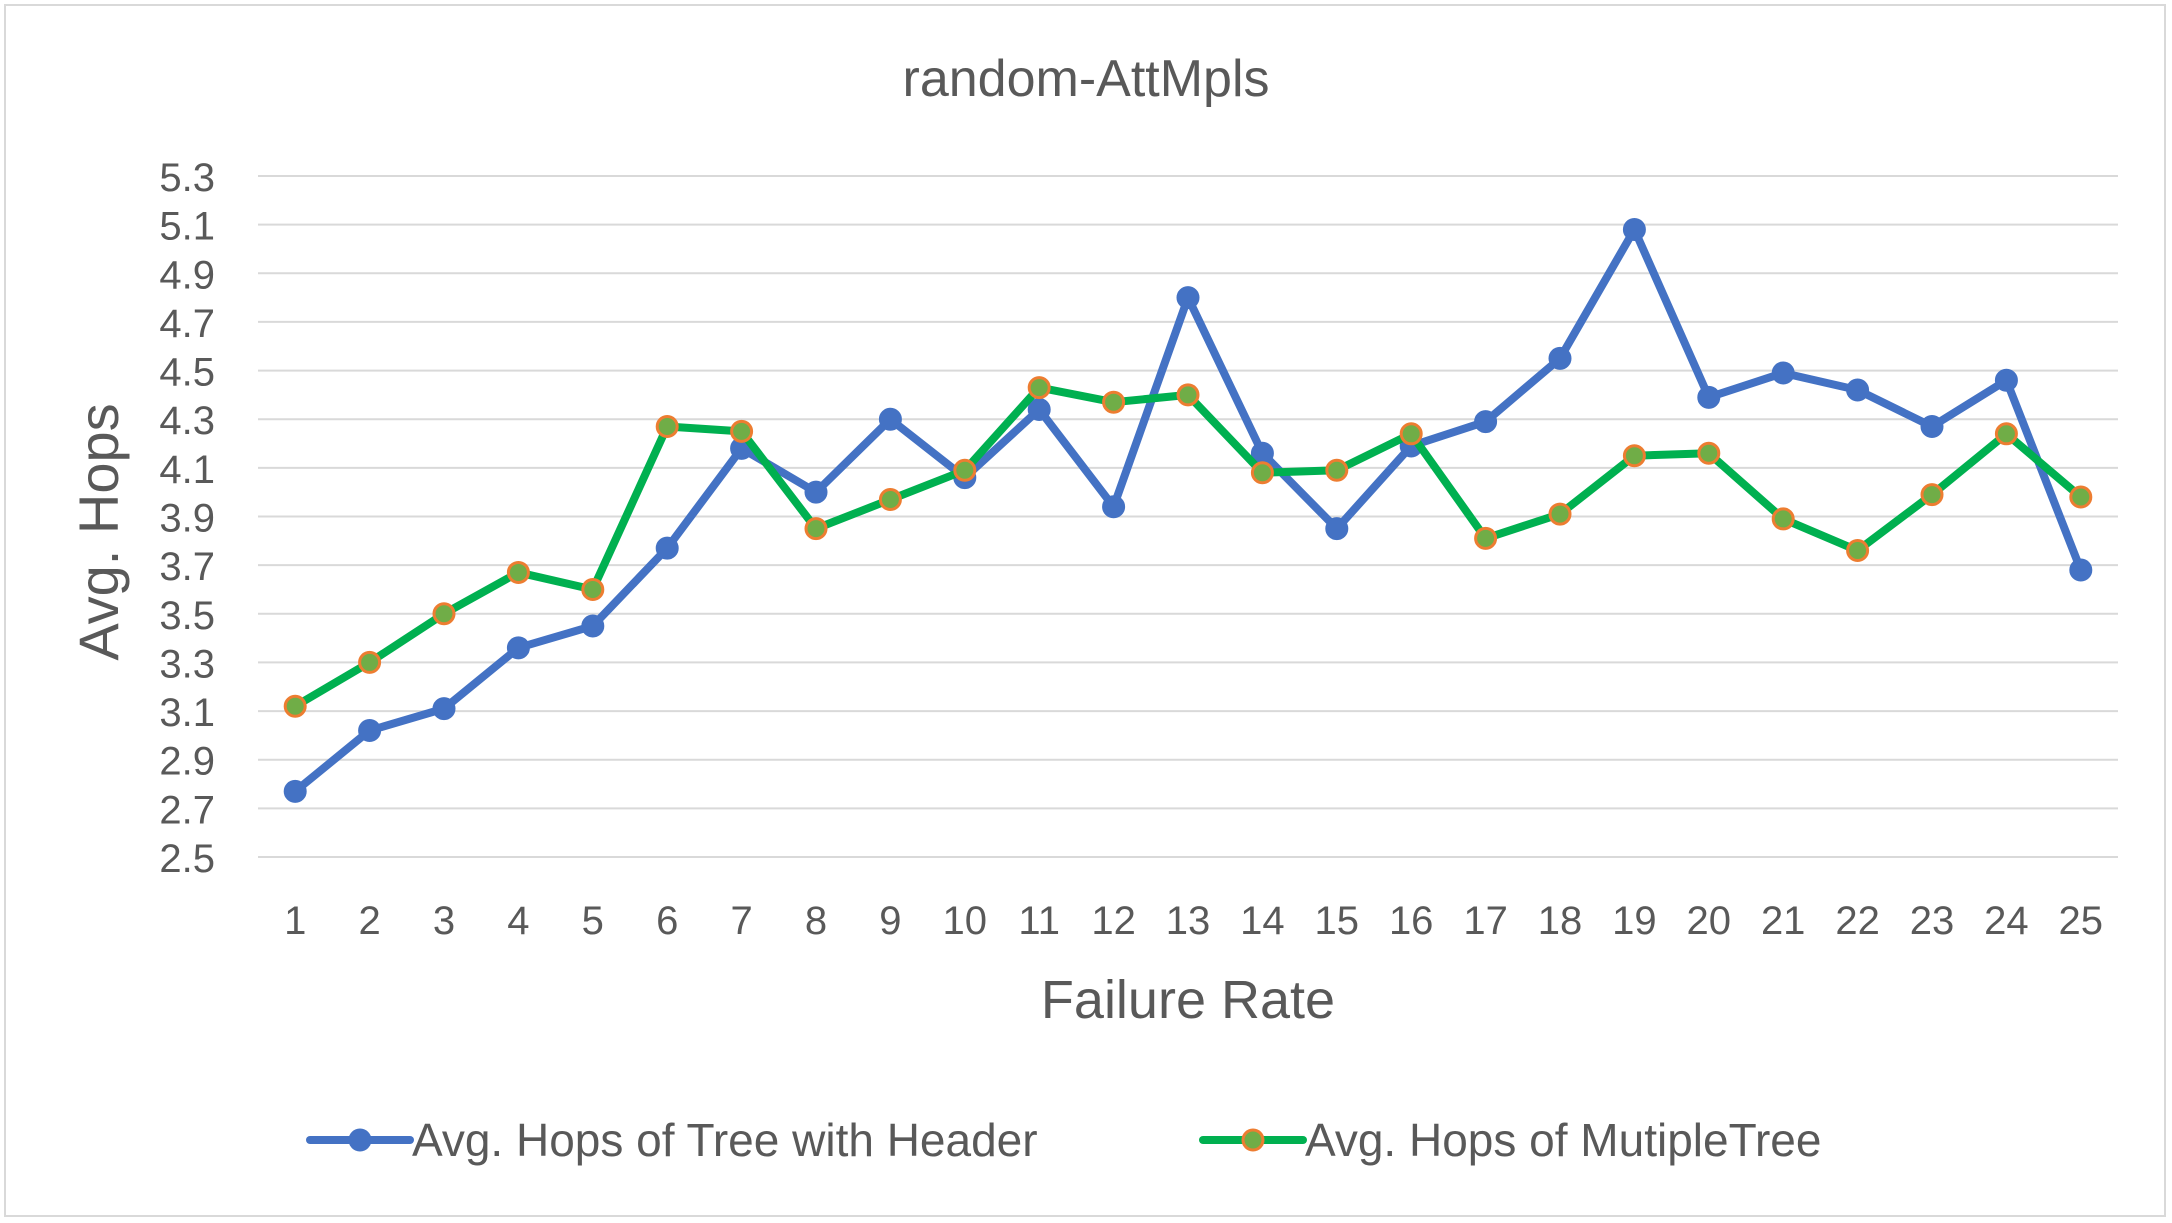 The height and width of the screenshot is (1223, 2172). What do you see at coordinates (295, 921) in the screenshot?
I see `x-tick-label: 1` at bounding box center [295, 921].